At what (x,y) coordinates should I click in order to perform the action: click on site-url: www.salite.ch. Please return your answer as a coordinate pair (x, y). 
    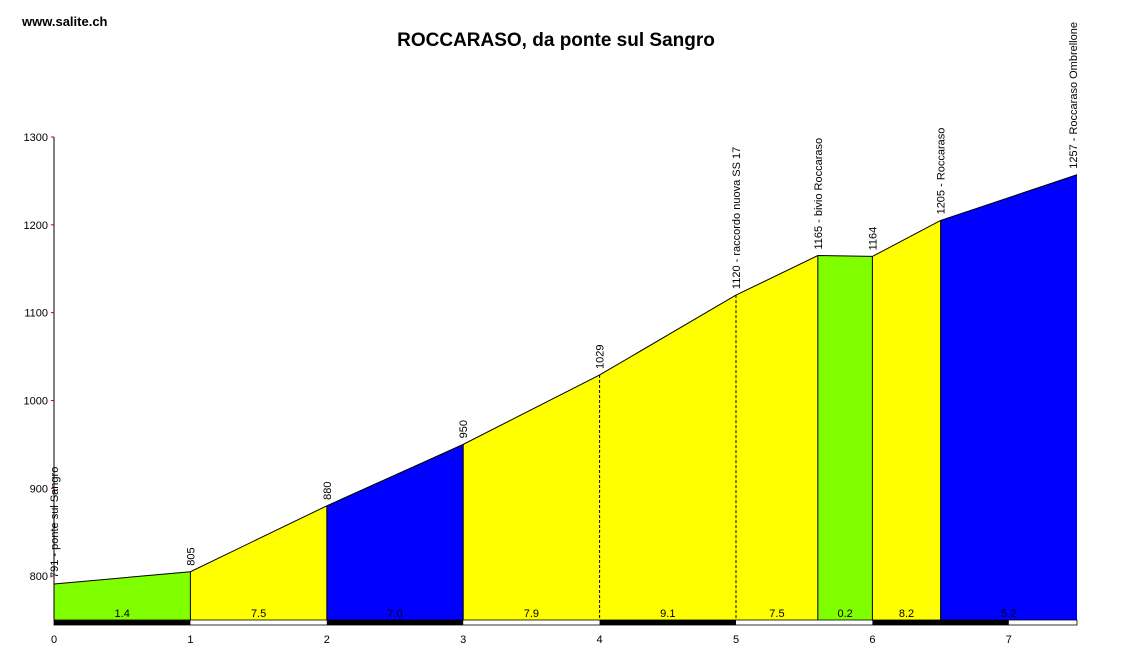
    Looking at the image, I should click on (65, 21).